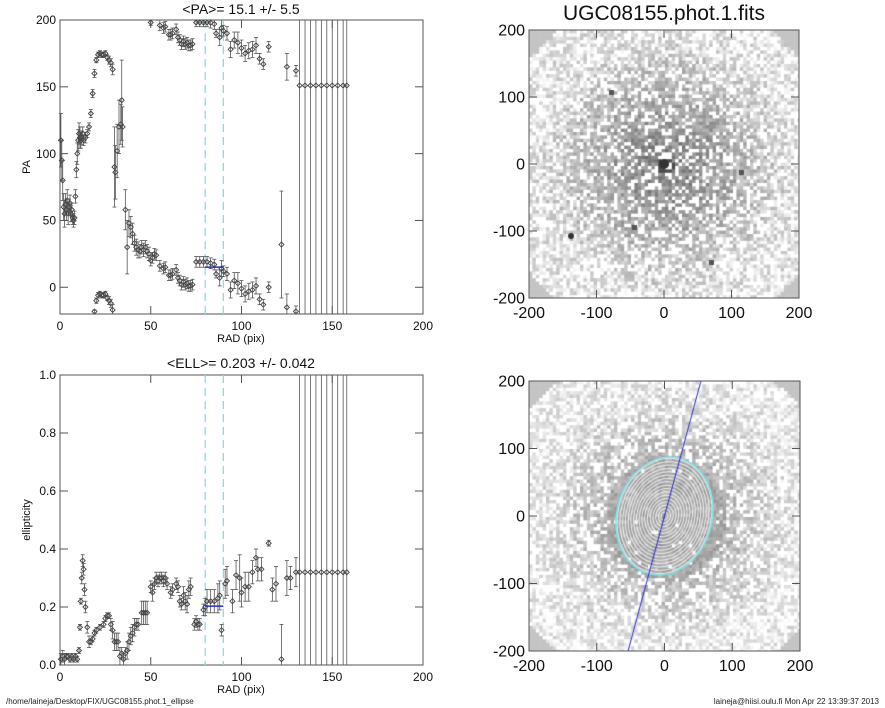 The image size is (885, 708). What do you see at coordinates (732, 666) in the screenshot?
I see `model-xtick-label: 100` at bounding box center [732, 666].